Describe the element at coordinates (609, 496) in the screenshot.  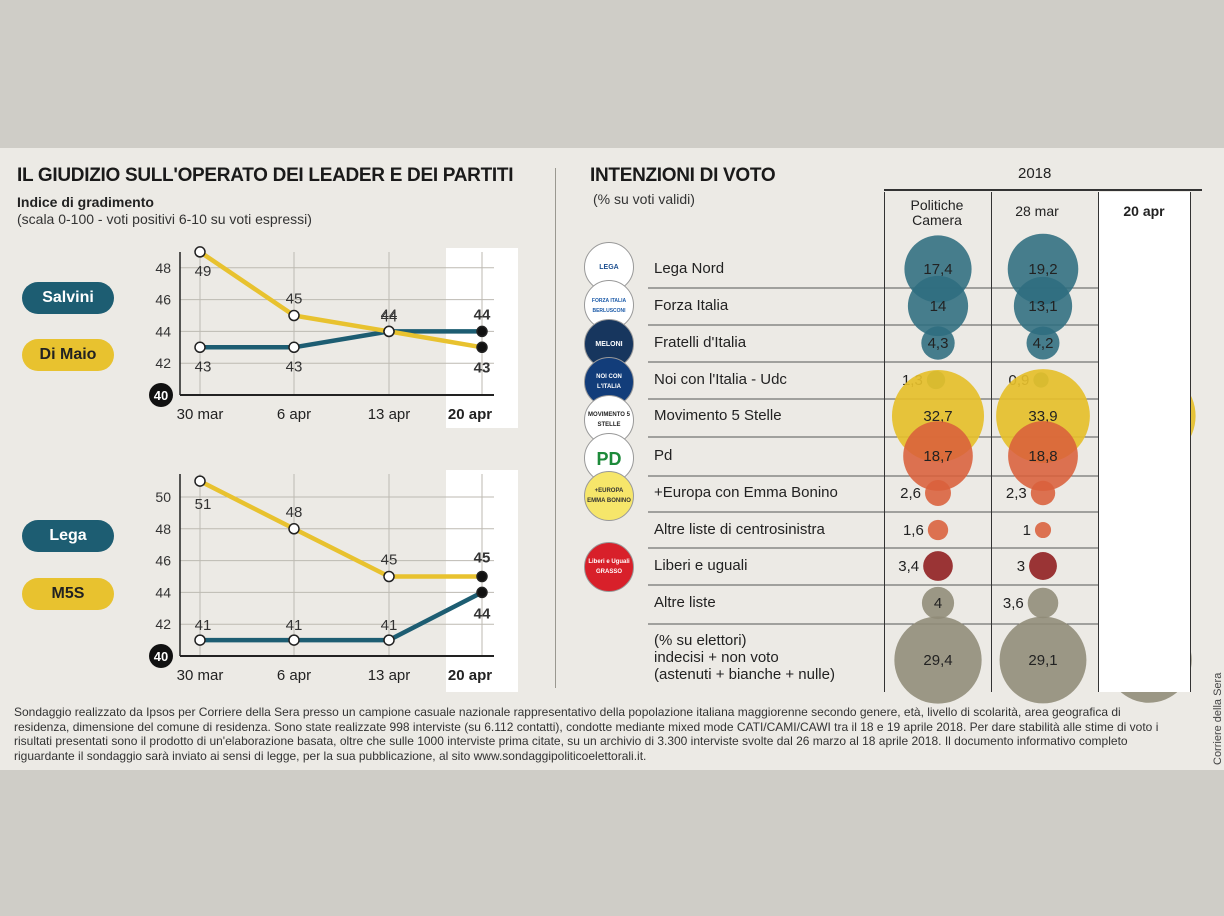
I see `europa-logo: +EUROPA EMMA BONINO` at that location.